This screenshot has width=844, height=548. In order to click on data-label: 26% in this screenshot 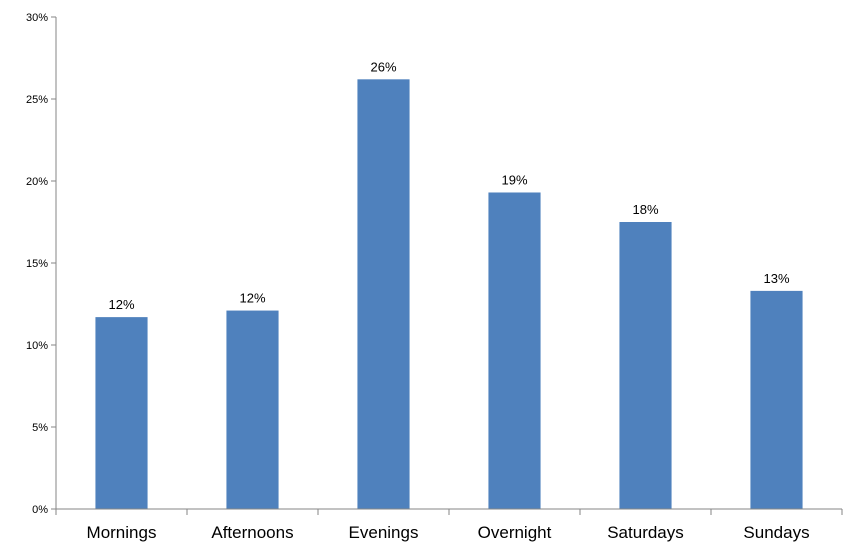, I will do `click(383, 66)`.